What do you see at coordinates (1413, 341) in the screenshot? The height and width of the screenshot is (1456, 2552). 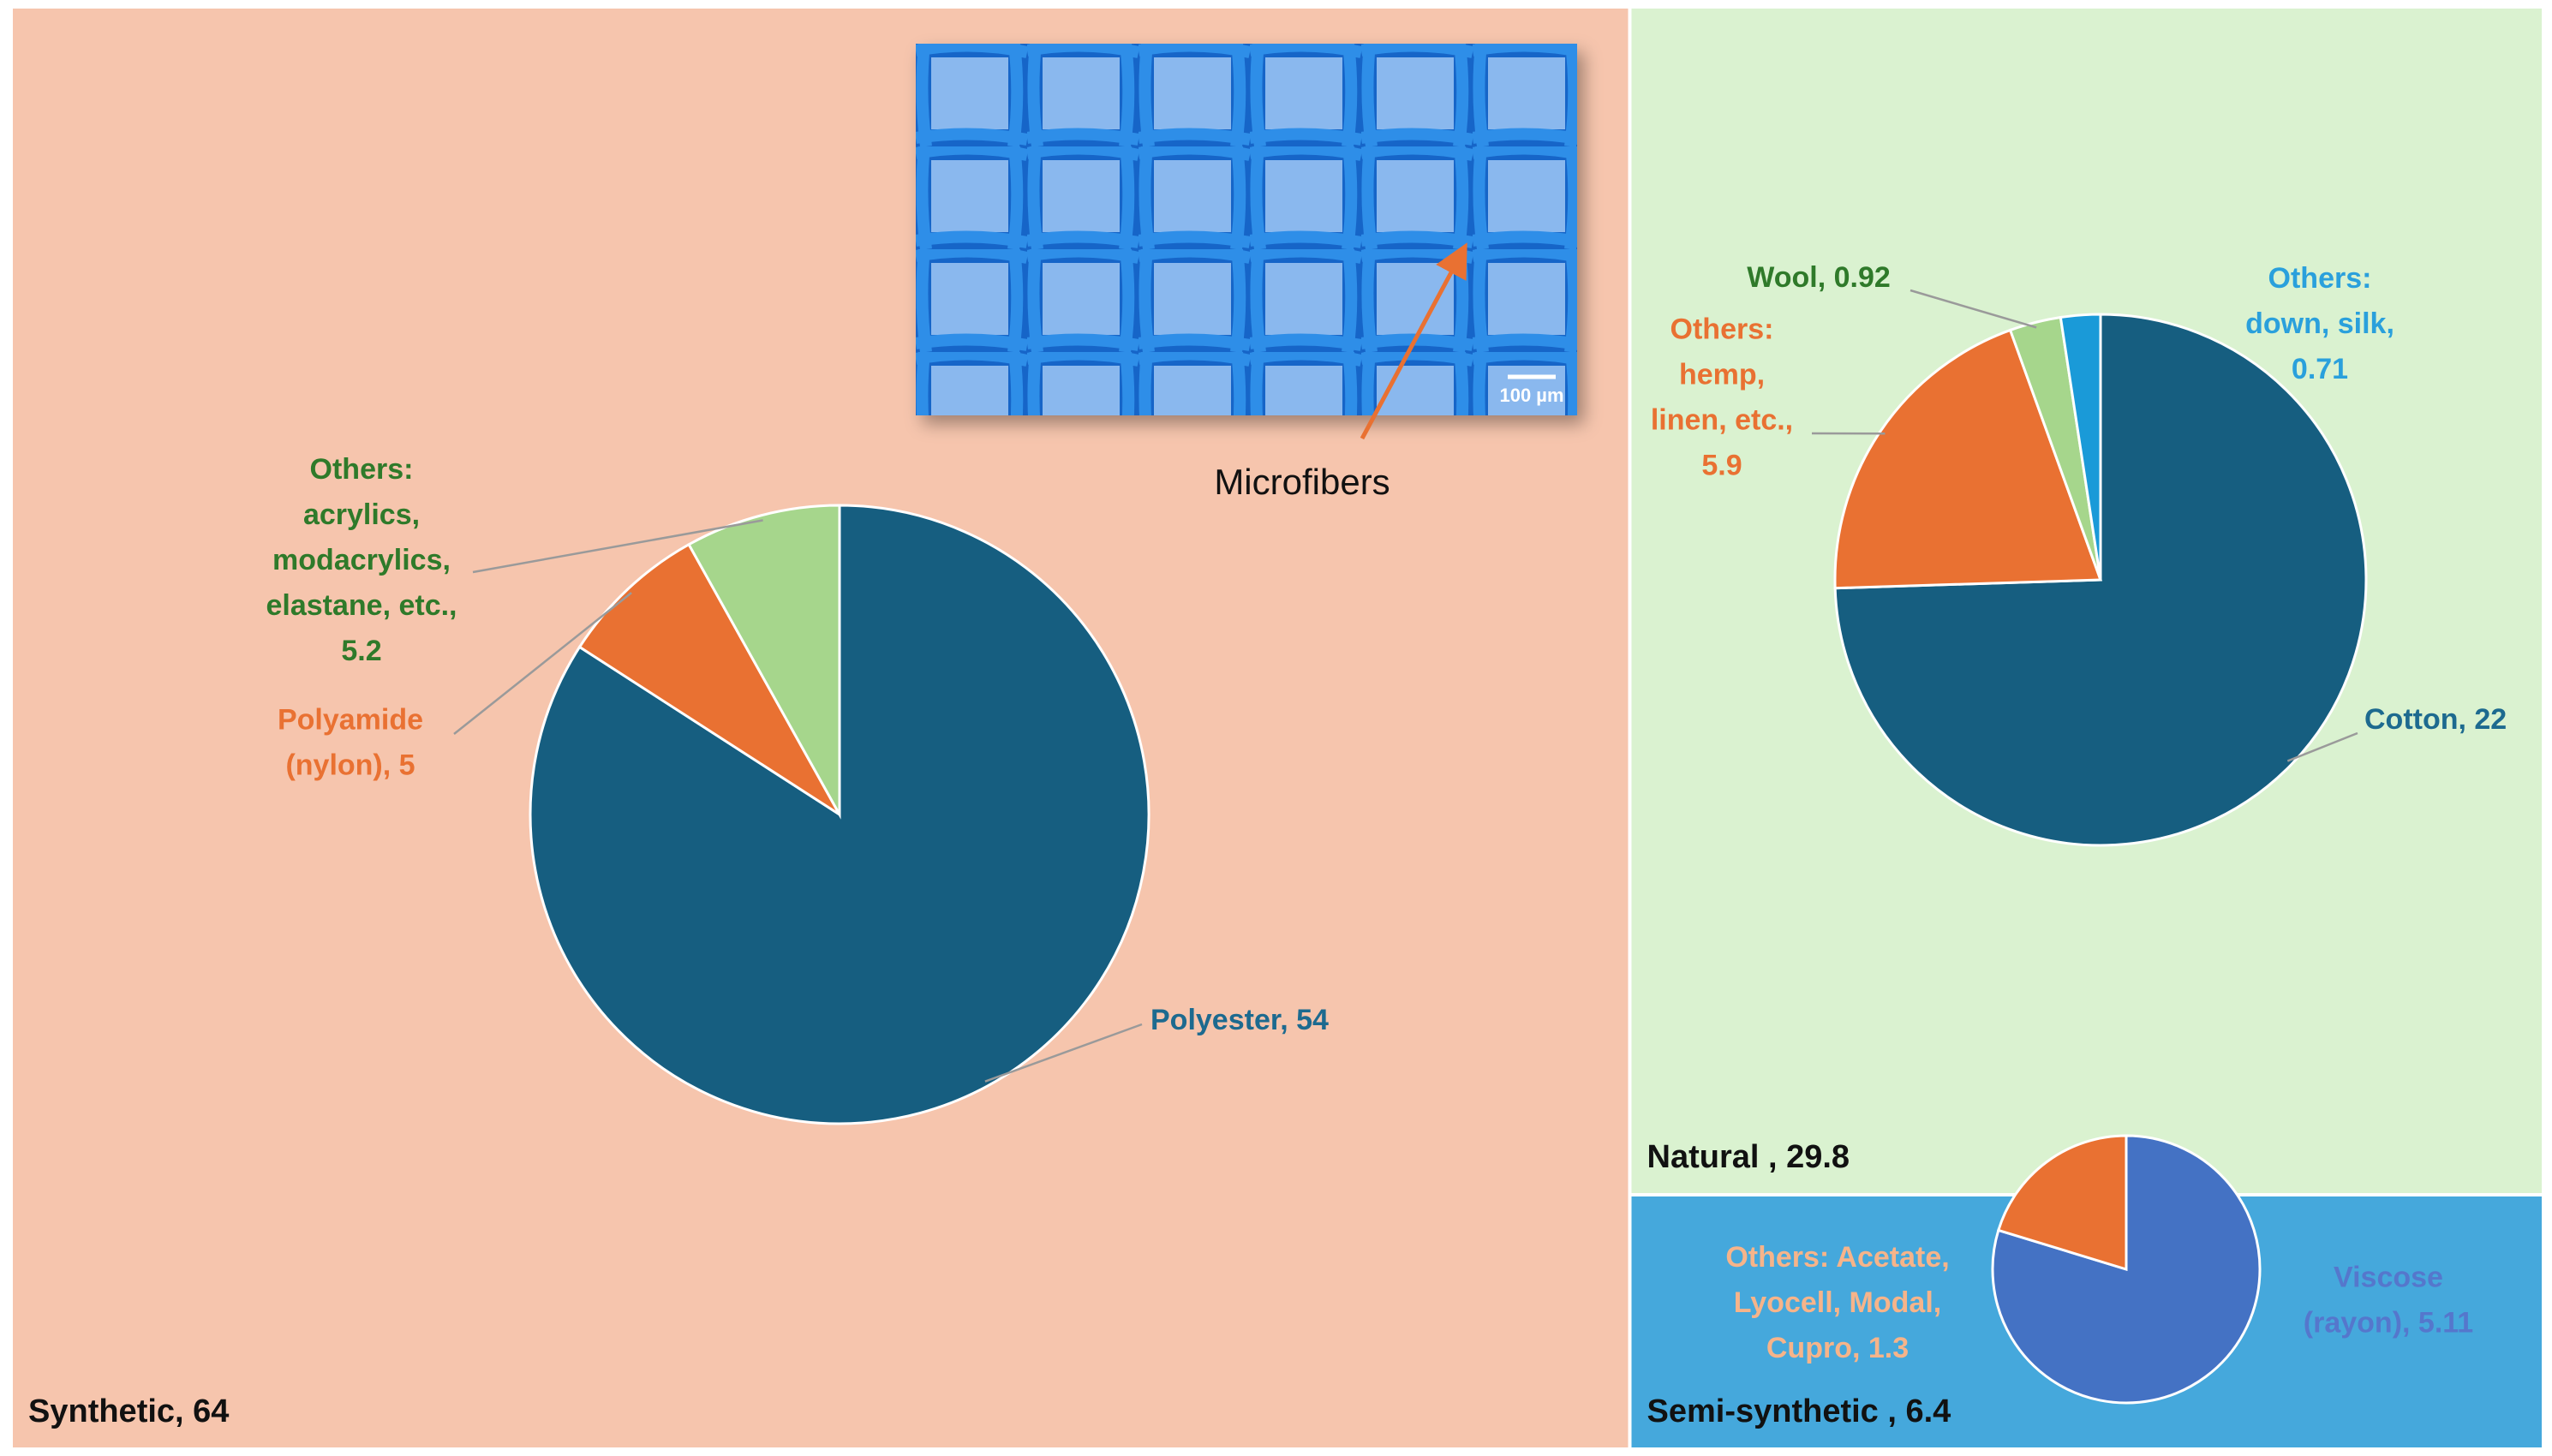 I see `arrow` at bounding box center [1413, 341].